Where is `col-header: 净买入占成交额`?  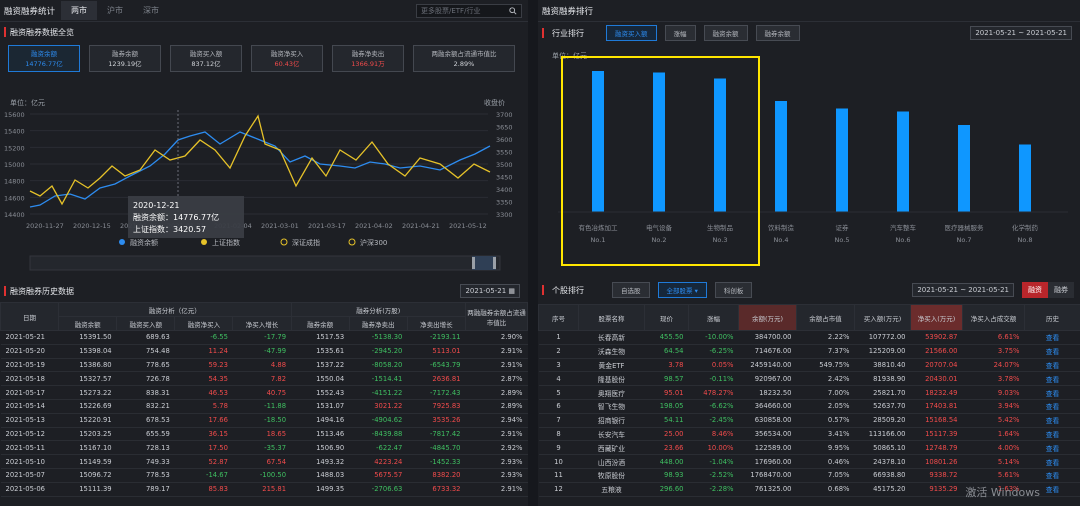
col-header: 净买入占成交额 is located at coordinates (993, 317).